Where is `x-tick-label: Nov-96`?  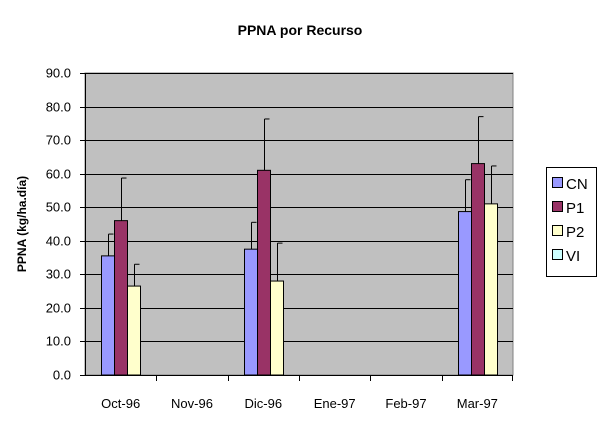 x-tick-label: Nov-96 is located at coordinates (192, 403).